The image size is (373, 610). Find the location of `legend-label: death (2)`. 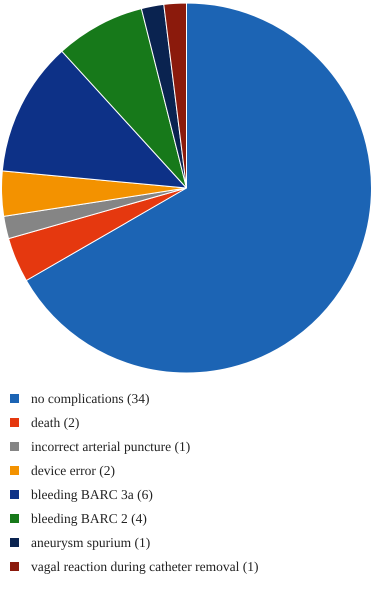

legend-label: death (2) is located at coordinates (55, 422).